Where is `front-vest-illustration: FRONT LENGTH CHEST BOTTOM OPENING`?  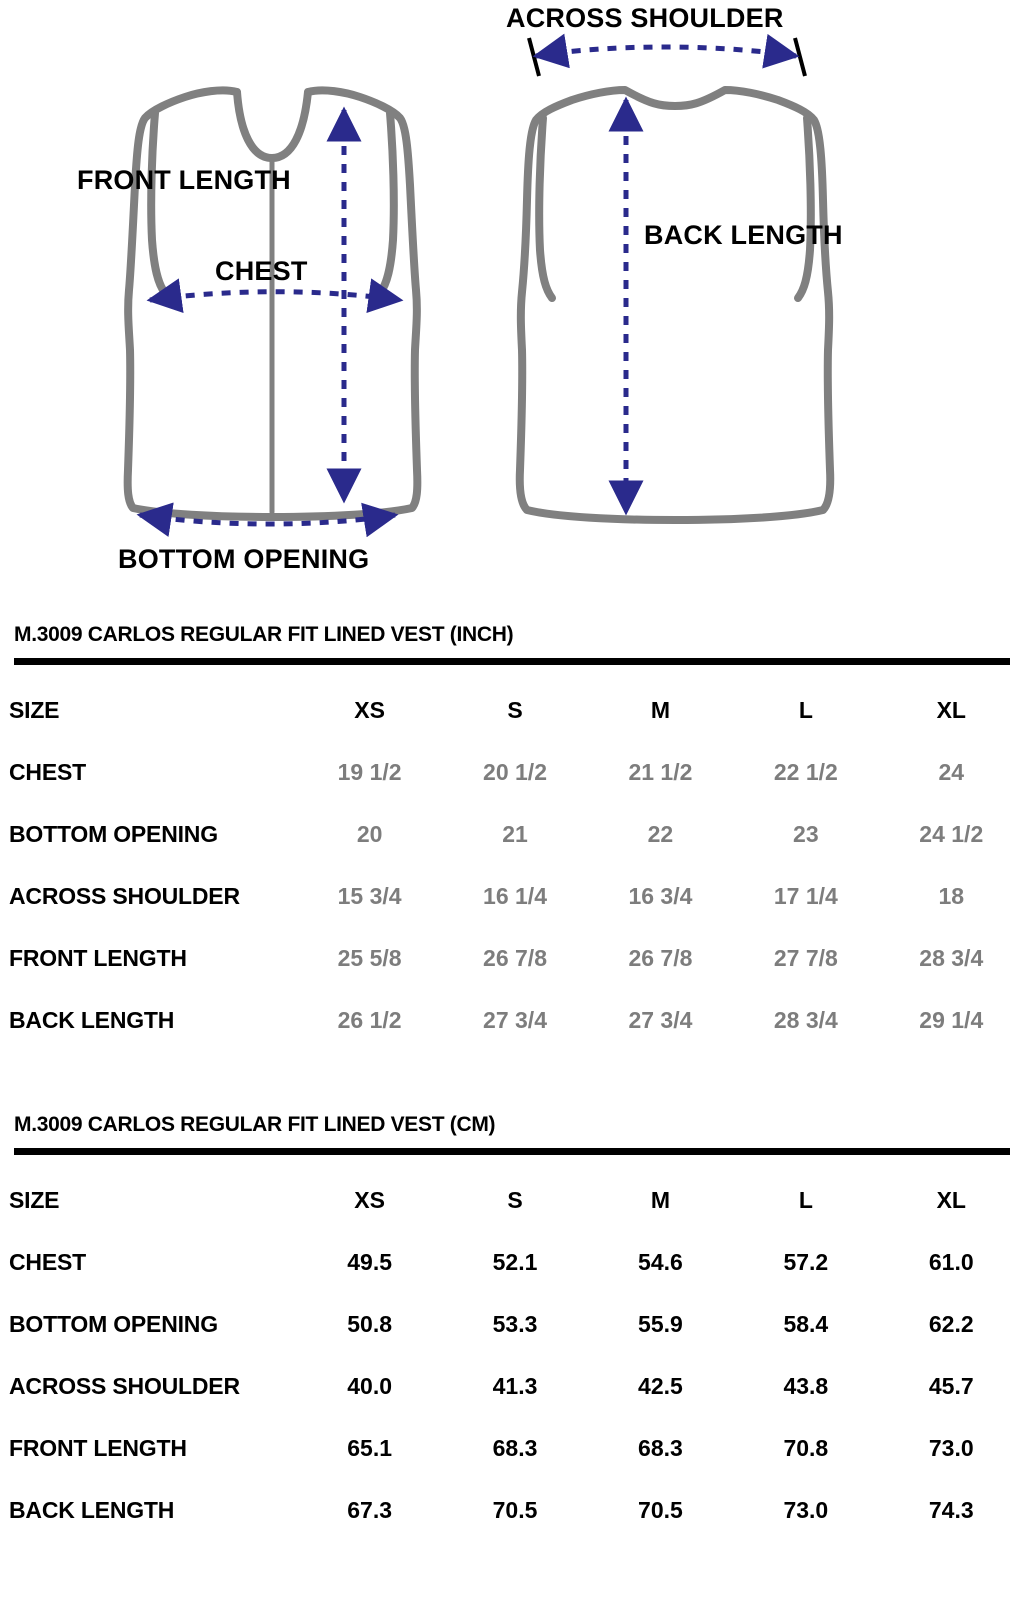
front-vest-illustration: FRONT LENGTH CHEST BOTTOM OPENING is located at coordinates (249, 330).